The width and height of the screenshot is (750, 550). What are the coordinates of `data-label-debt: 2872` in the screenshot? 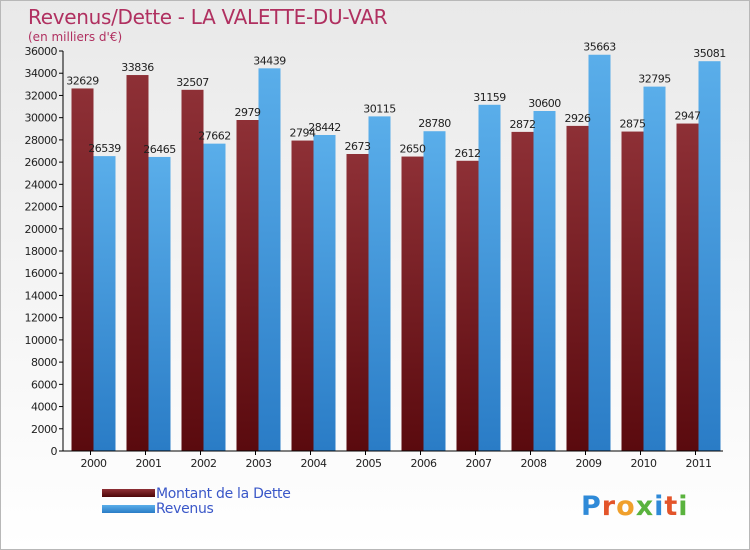 It's located at (523, 124).